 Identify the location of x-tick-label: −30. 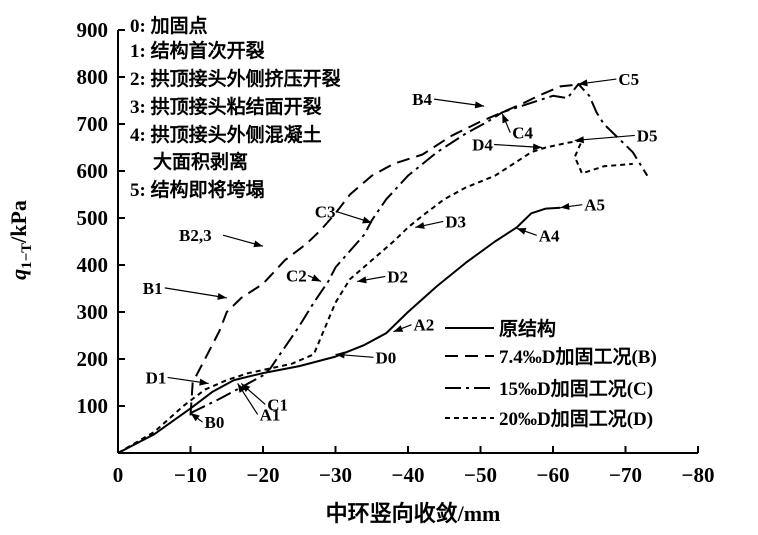
(335, 475).